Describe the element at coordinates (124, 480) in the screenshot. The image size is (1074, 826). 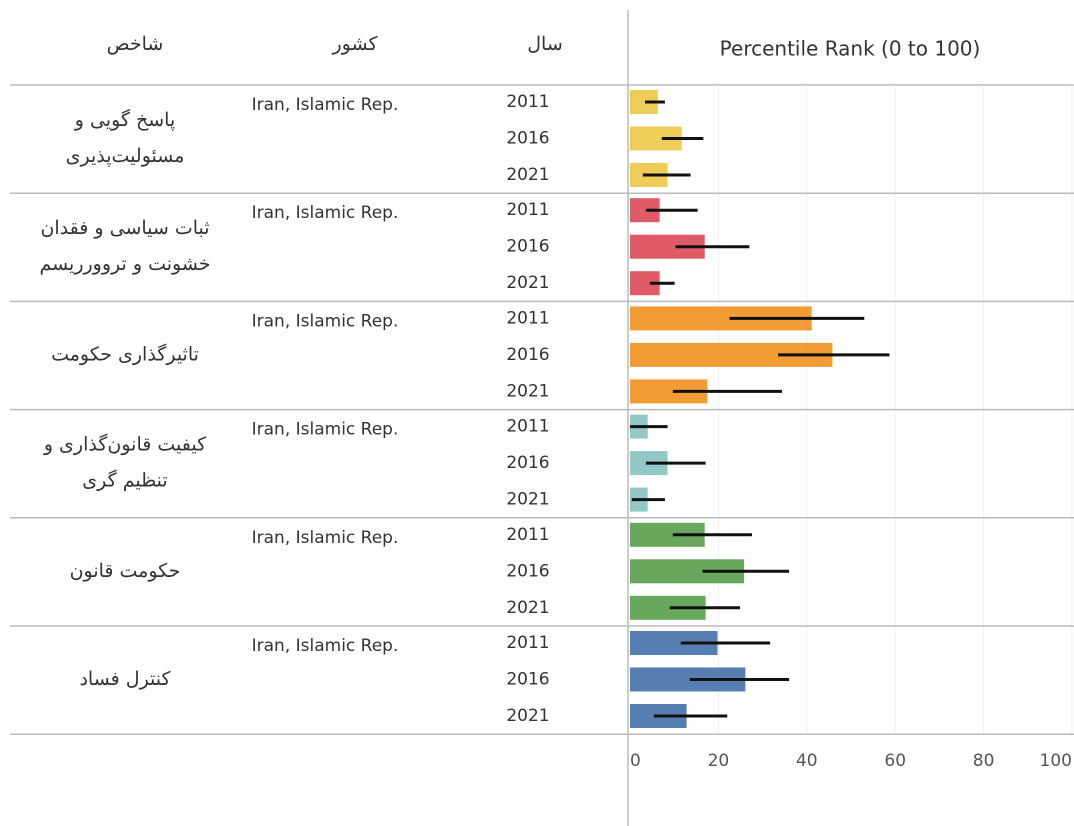
I see `indicator-label: تنظیم گری` at that location.